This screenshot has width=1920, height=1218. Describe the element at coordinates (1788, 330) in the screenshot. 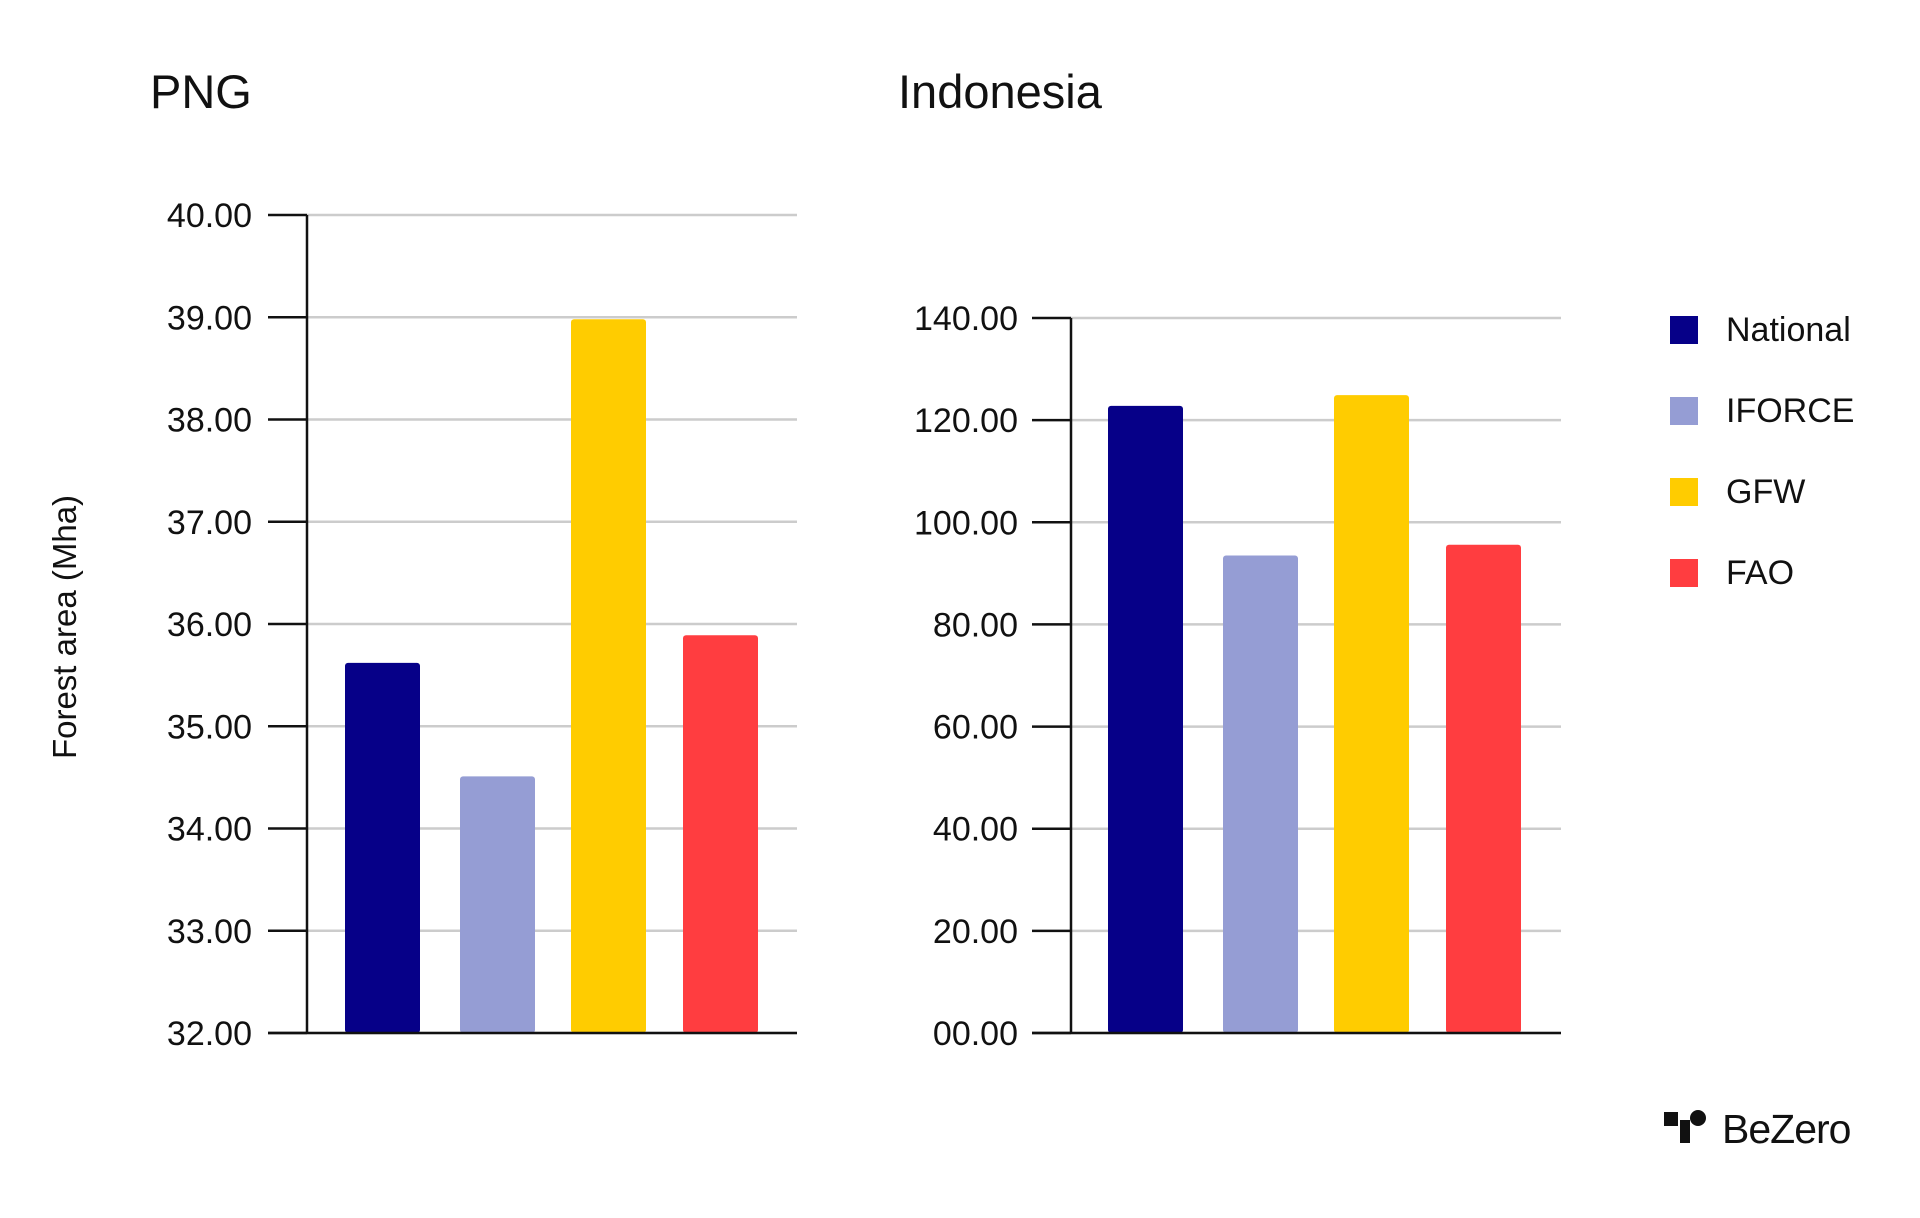

I see `legend-label-national: National` at that location.